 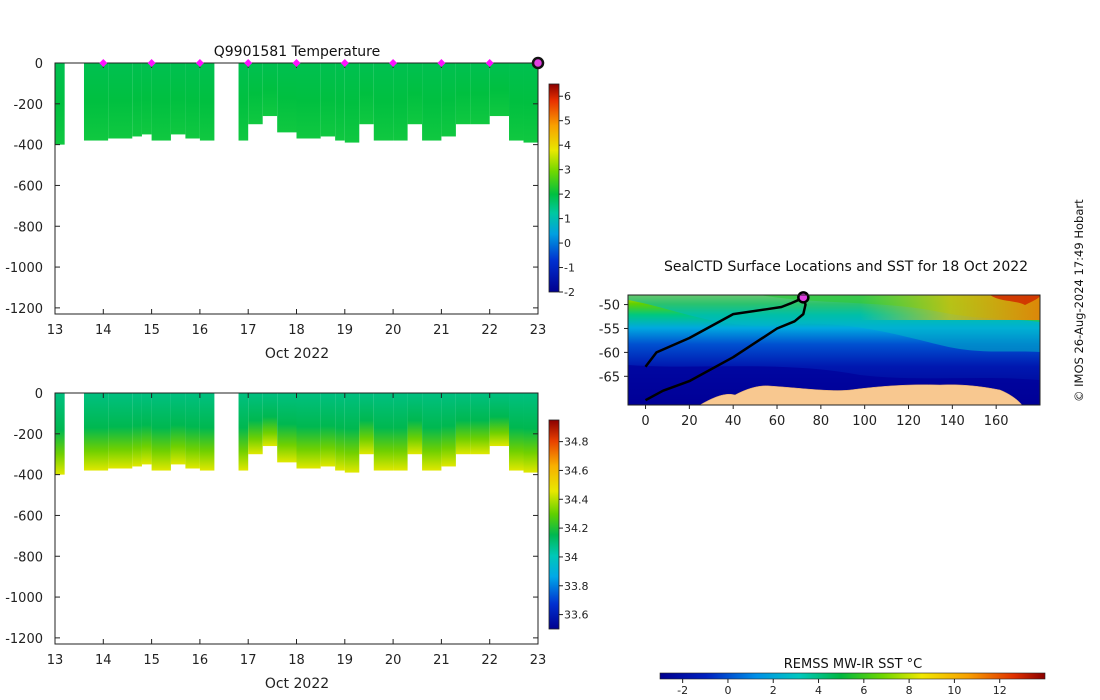 What do you see at coordinates (825, 417) in the screenshot?
I see `map-x-ticks: 0 20 40 60 80 100 120 140 160` at bounding box center [825, 417].